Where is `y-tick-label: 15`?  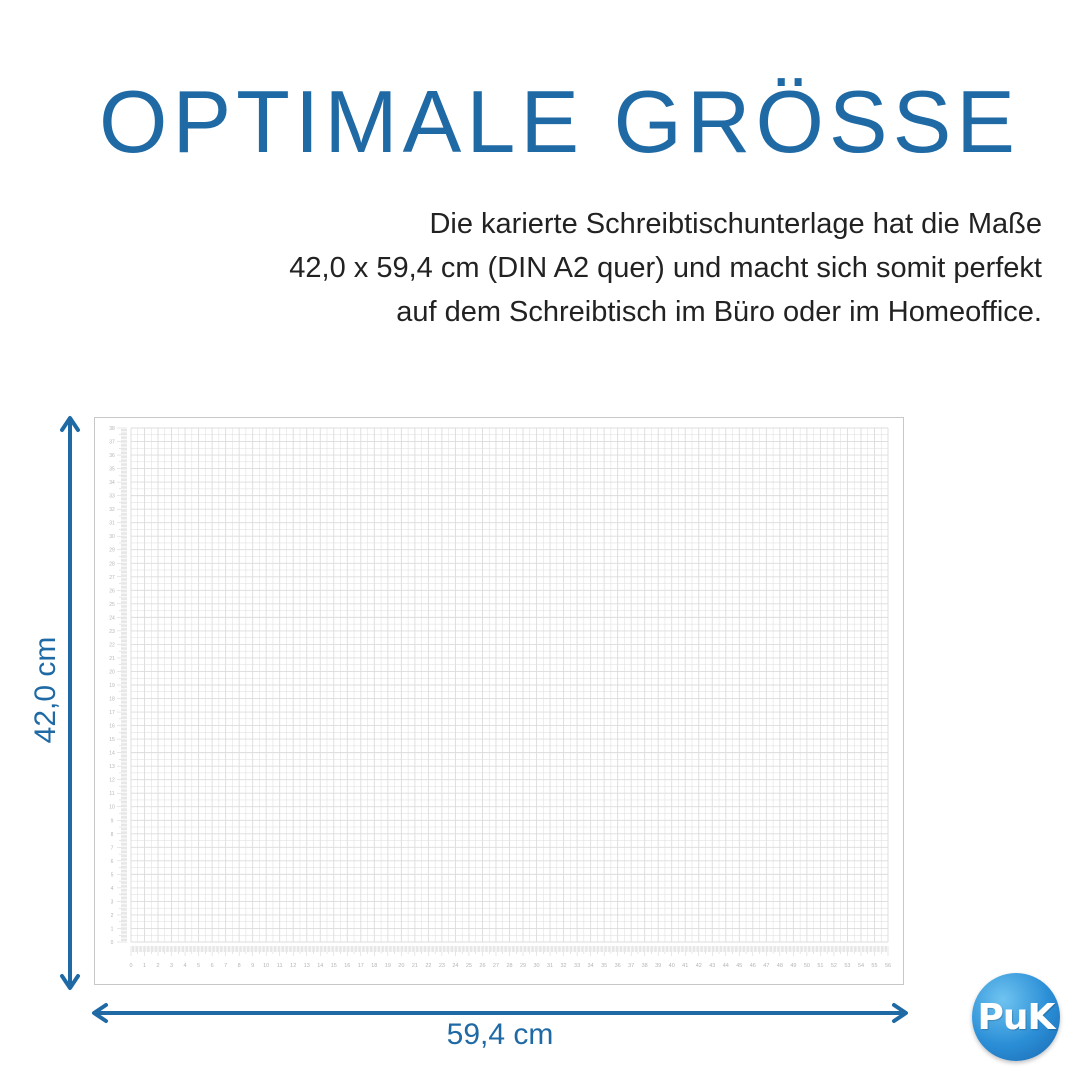
y-tick-label: 15 is located at coordinates (112, 740).